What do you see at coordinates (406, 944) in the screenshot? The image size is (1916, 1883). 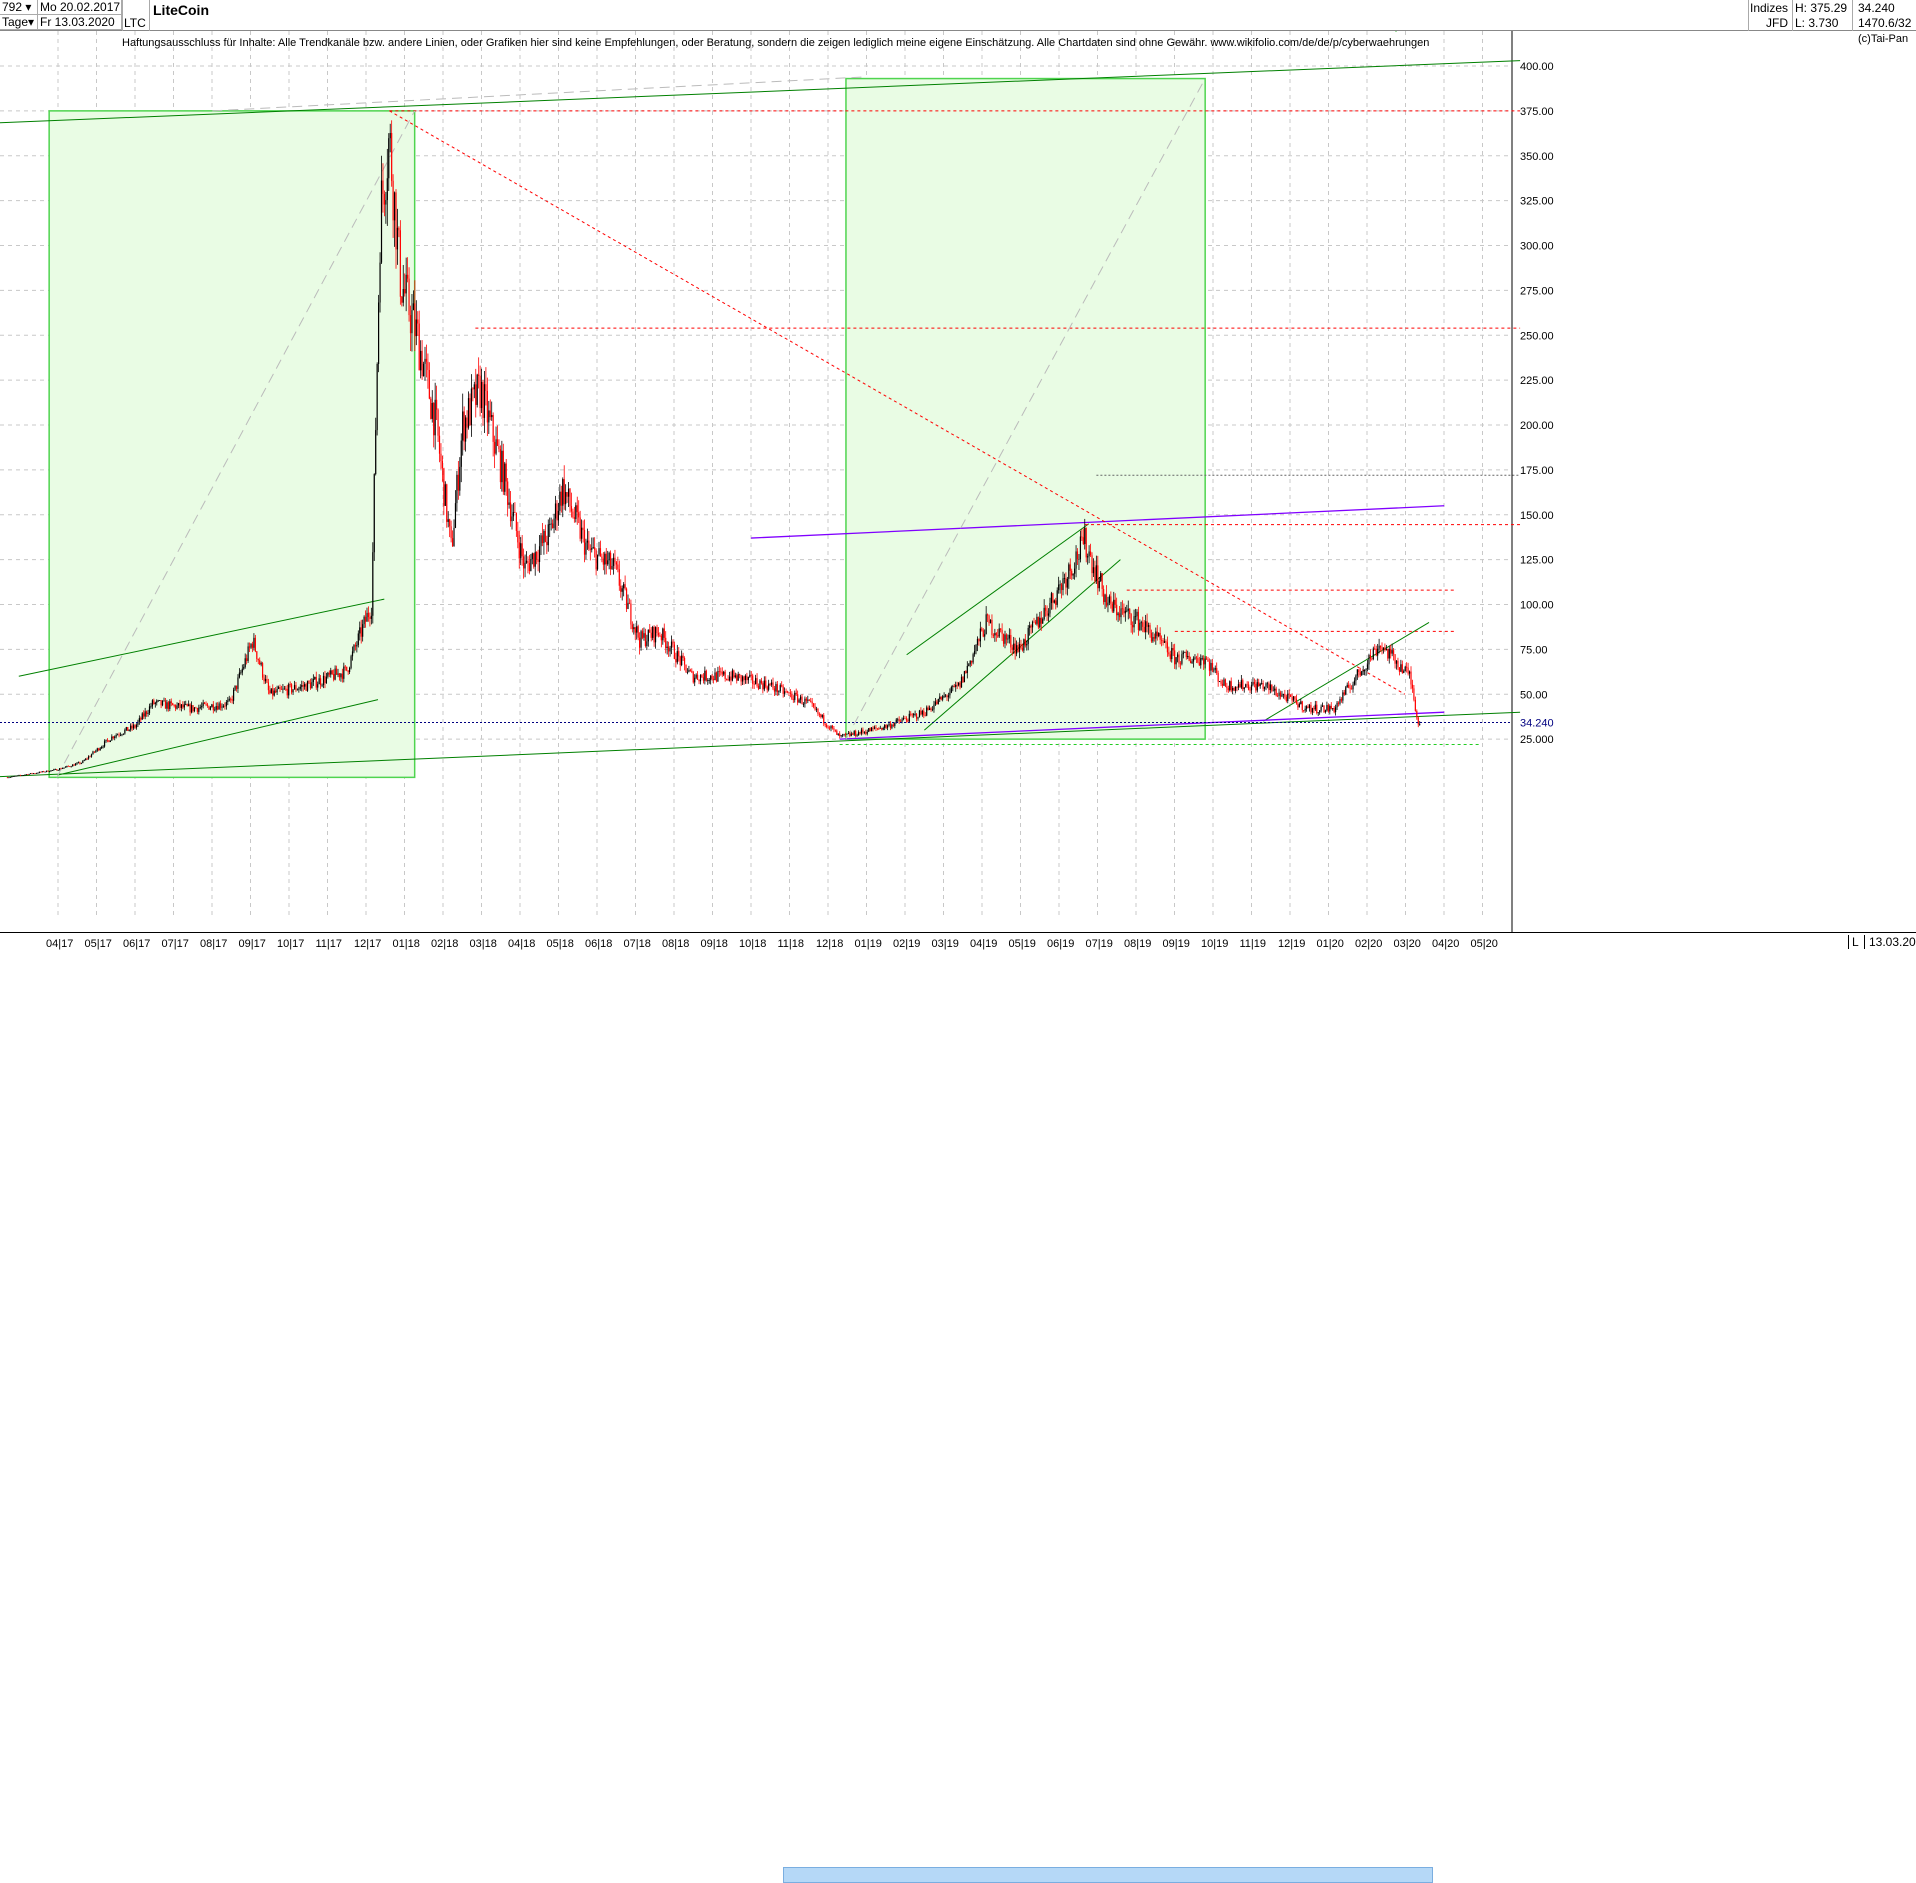 I see `x-tick-label: 01|18` at bounding box center [406, 944].